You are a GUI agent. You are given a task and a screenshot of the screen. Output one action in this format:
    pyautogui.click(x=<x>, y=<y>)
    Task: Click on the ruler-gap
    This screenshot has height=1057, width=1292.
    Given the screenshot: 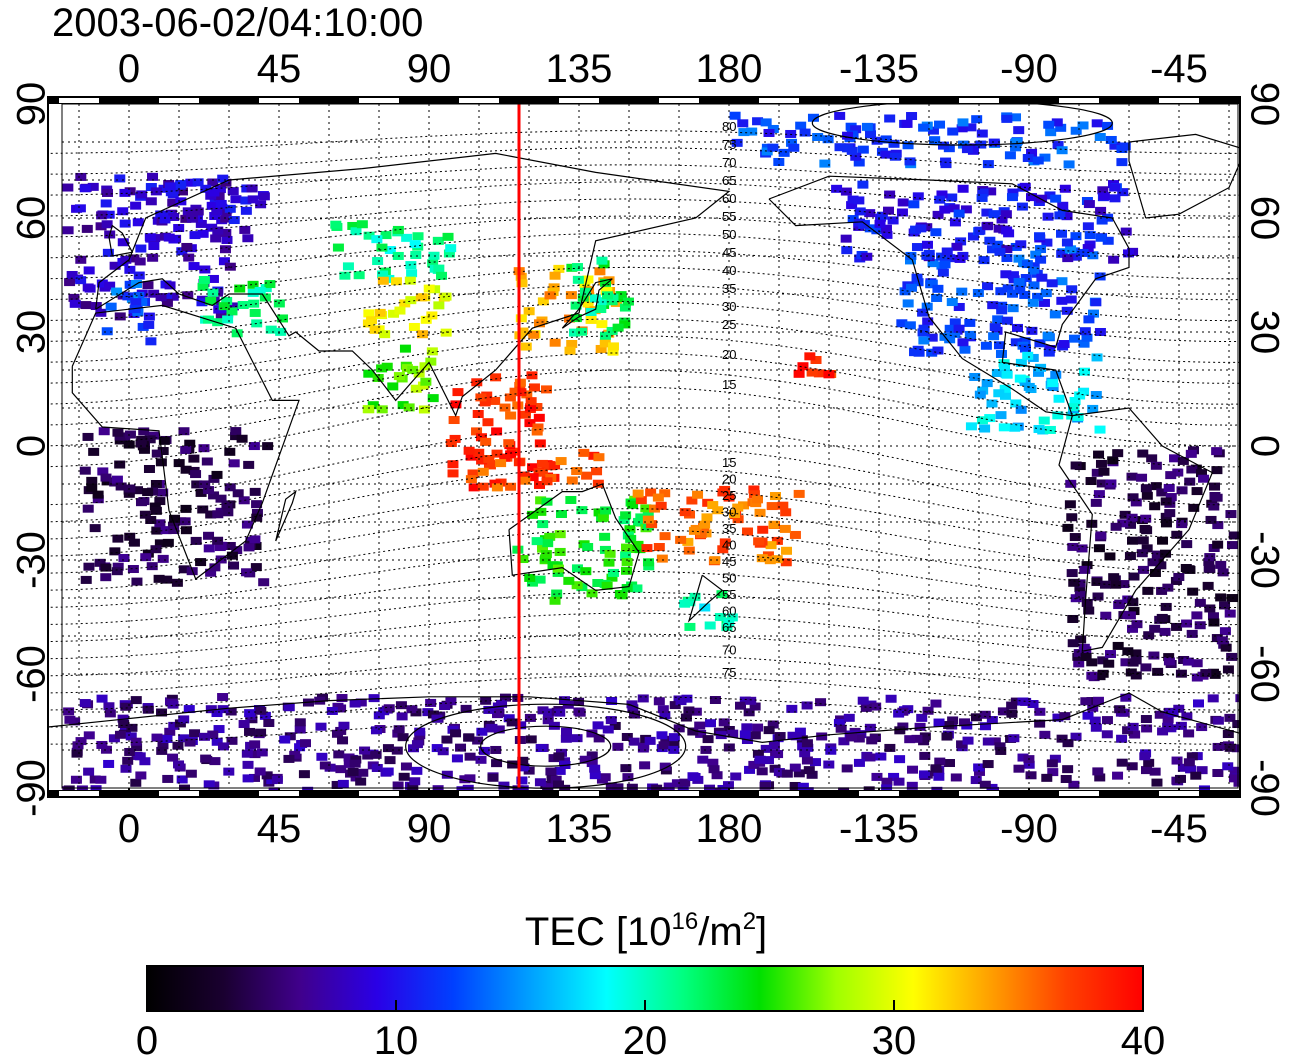 What is the action you would take?
    pyautogui.click(x=979, y=100)
    